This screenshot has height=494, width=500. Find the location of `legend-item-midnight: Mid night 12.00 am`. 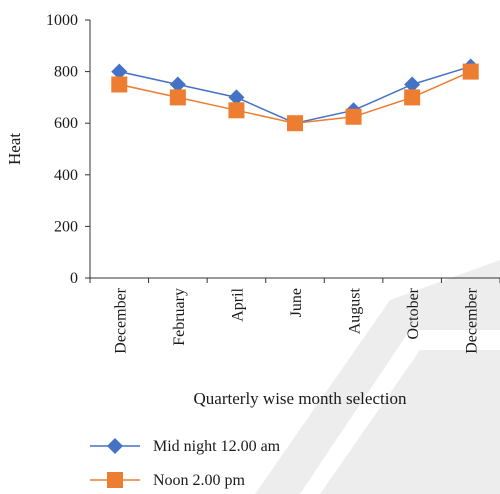

legend-item-midnight: Mid night 12.00 am is located at coordinates (185, 446).